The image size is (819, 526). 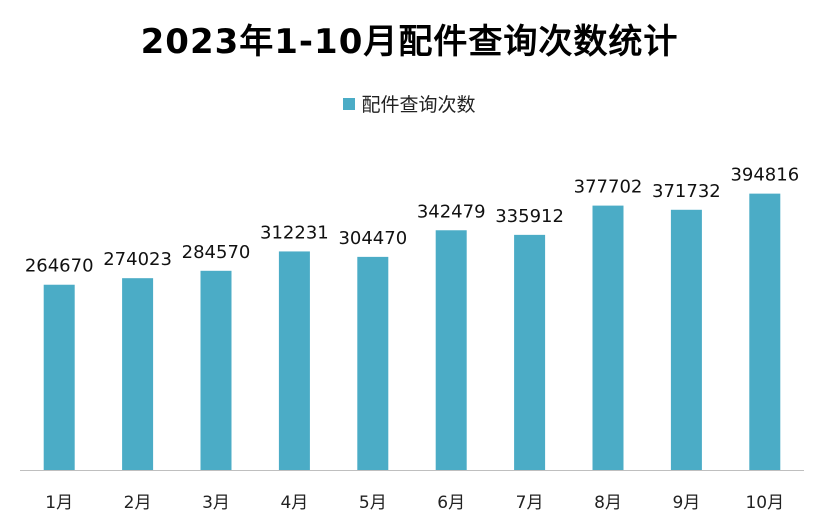 I want to click on data-label: 284570, so click(x=216, y=252).